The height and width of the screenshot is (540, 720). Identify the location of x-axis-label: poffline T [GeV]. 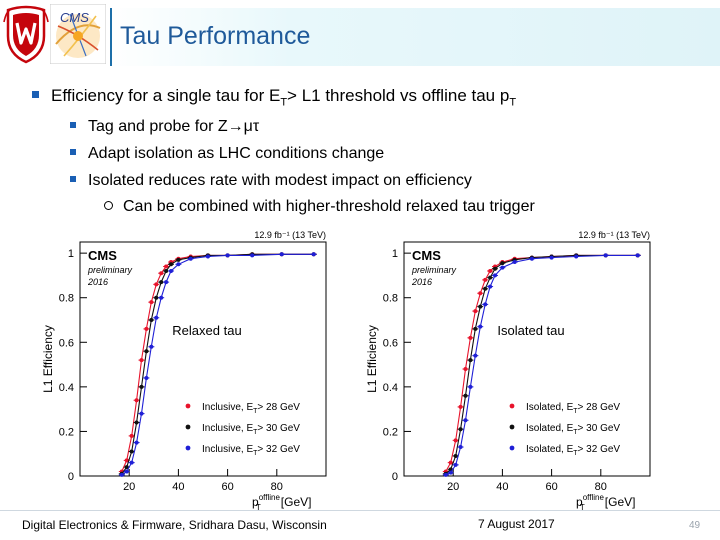
(605, 502).